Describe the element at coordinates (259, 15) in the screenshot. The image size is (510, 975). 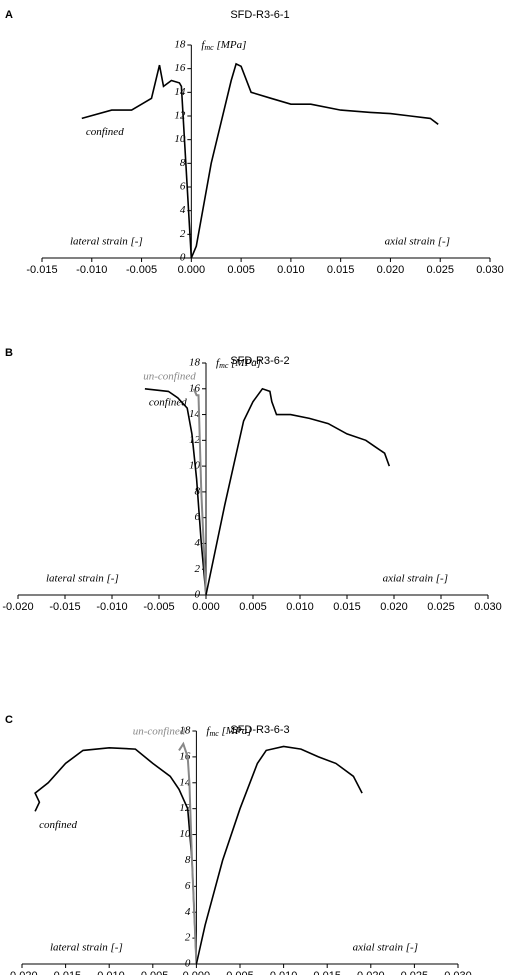
I see `chart-title: SFD-R3-6-1` at that location.